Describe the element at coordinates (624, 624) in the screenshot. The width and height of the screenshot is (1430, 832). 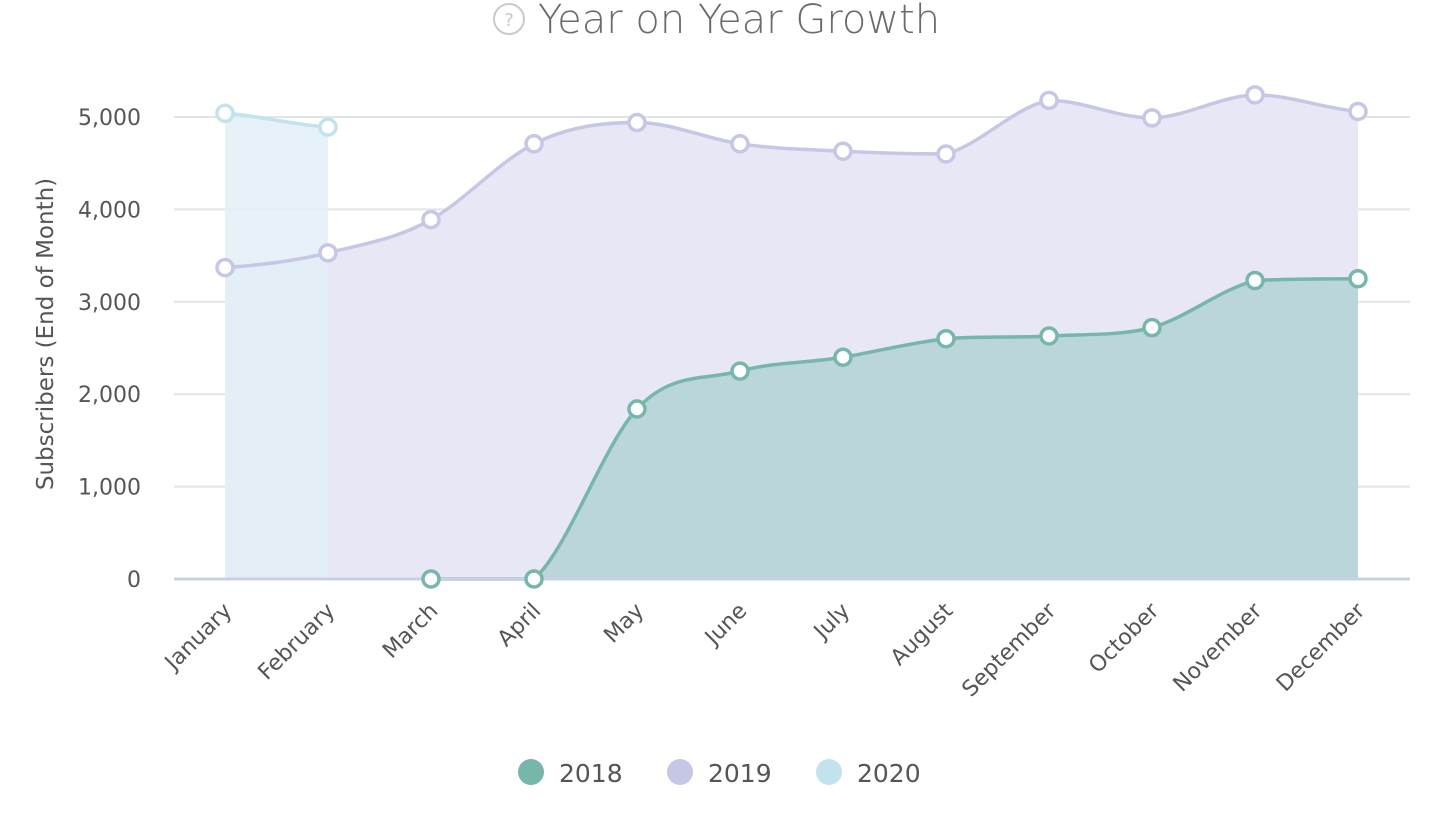
I see `x-tick-label: May` at that location.